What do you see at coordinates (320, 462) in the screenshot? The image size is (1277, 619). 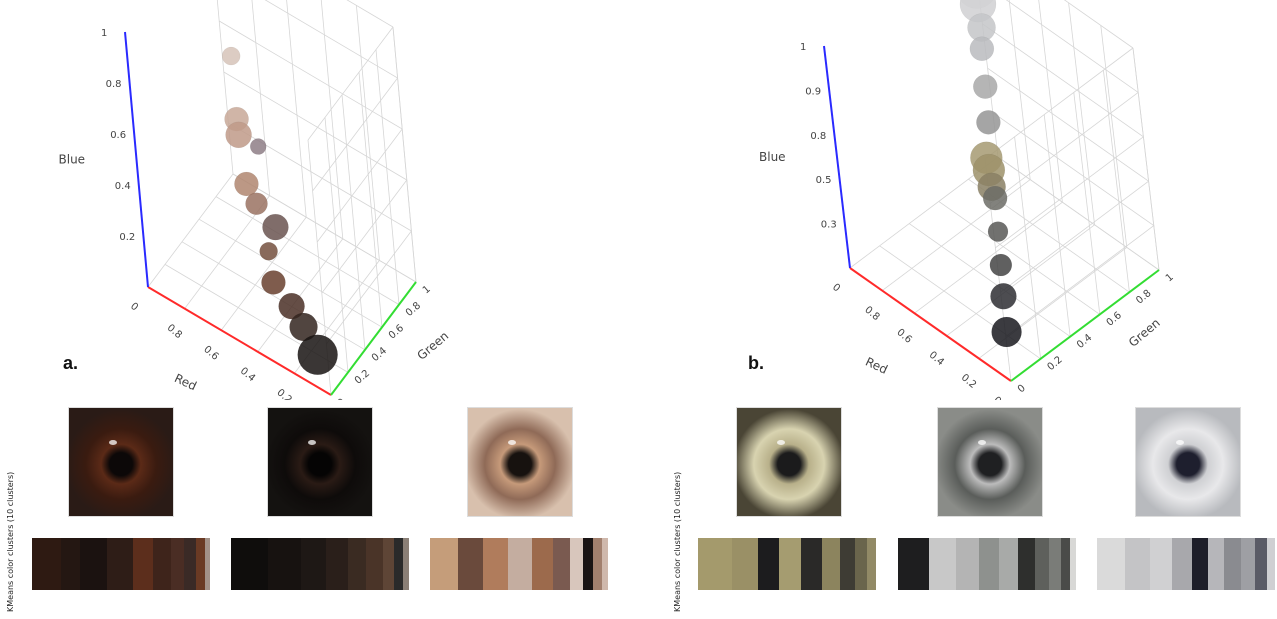 I see `eye-image-a2` at bounding box center [320, 462].